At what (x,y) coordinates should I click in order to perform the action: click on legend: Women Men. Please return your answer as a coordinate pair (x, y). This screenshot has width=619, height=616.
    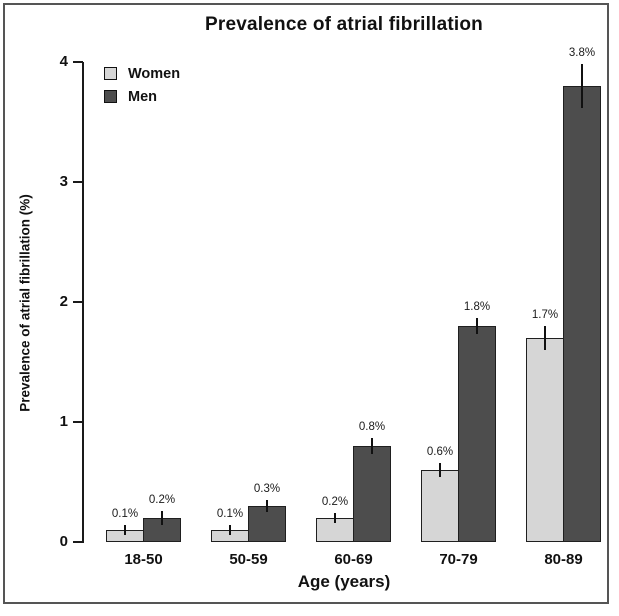
    Looking at the image, I should click on (142, 85).